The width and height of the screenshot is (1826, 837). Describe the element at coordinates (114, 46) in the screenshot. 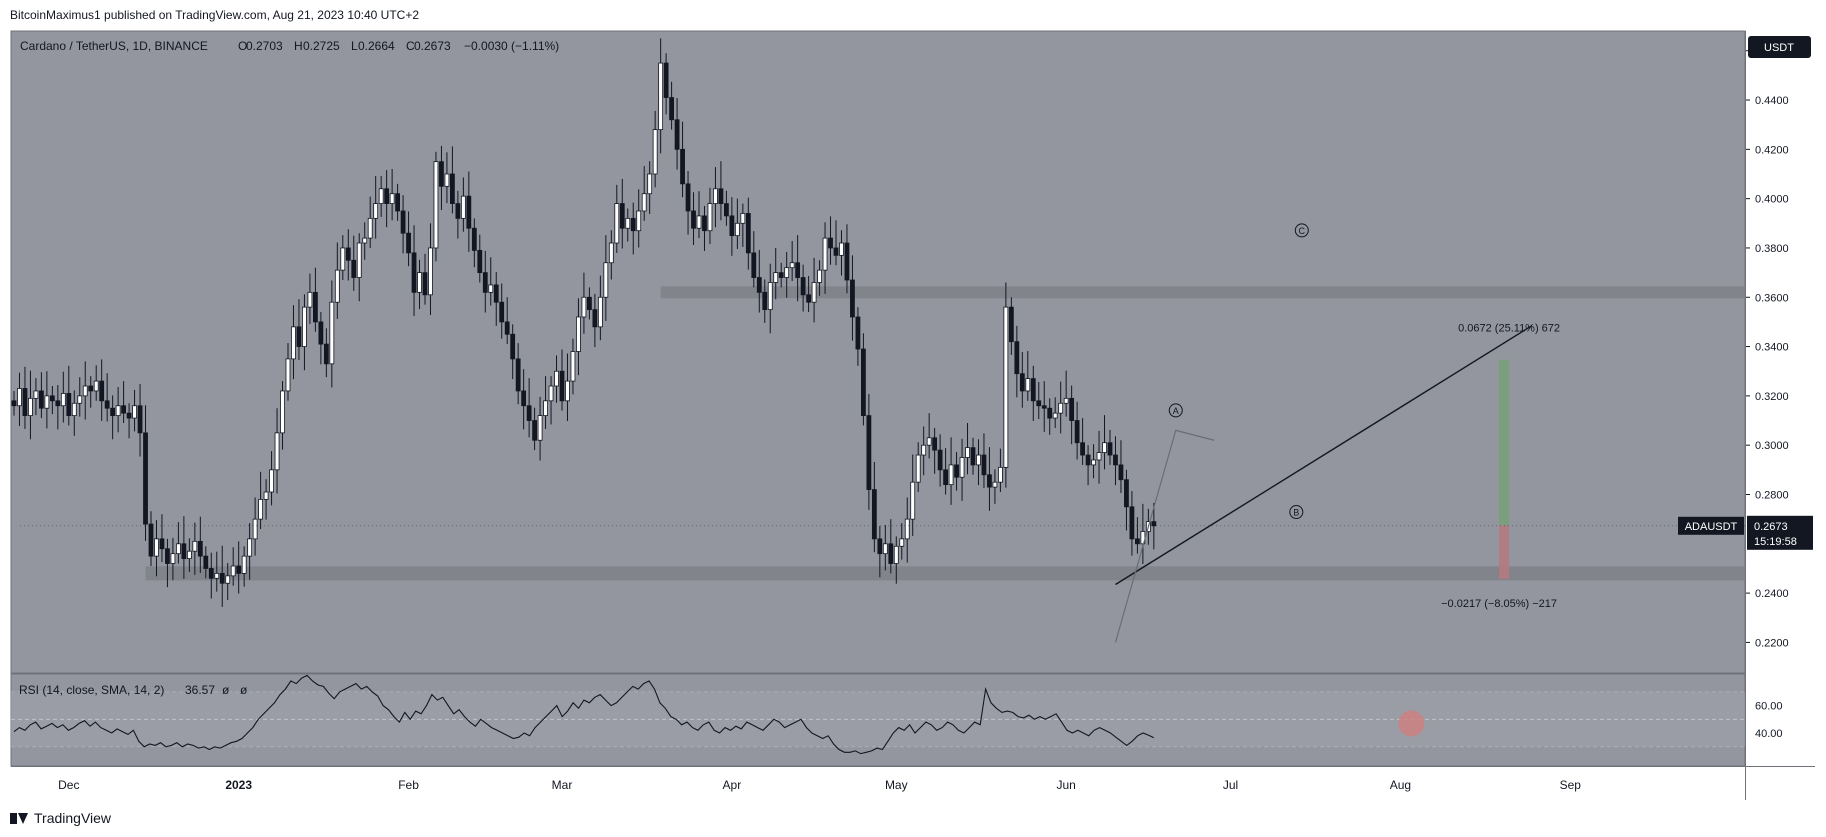

I see `symbol-title: Cardano / TetherUS, 1D, BINANCE` at that location.